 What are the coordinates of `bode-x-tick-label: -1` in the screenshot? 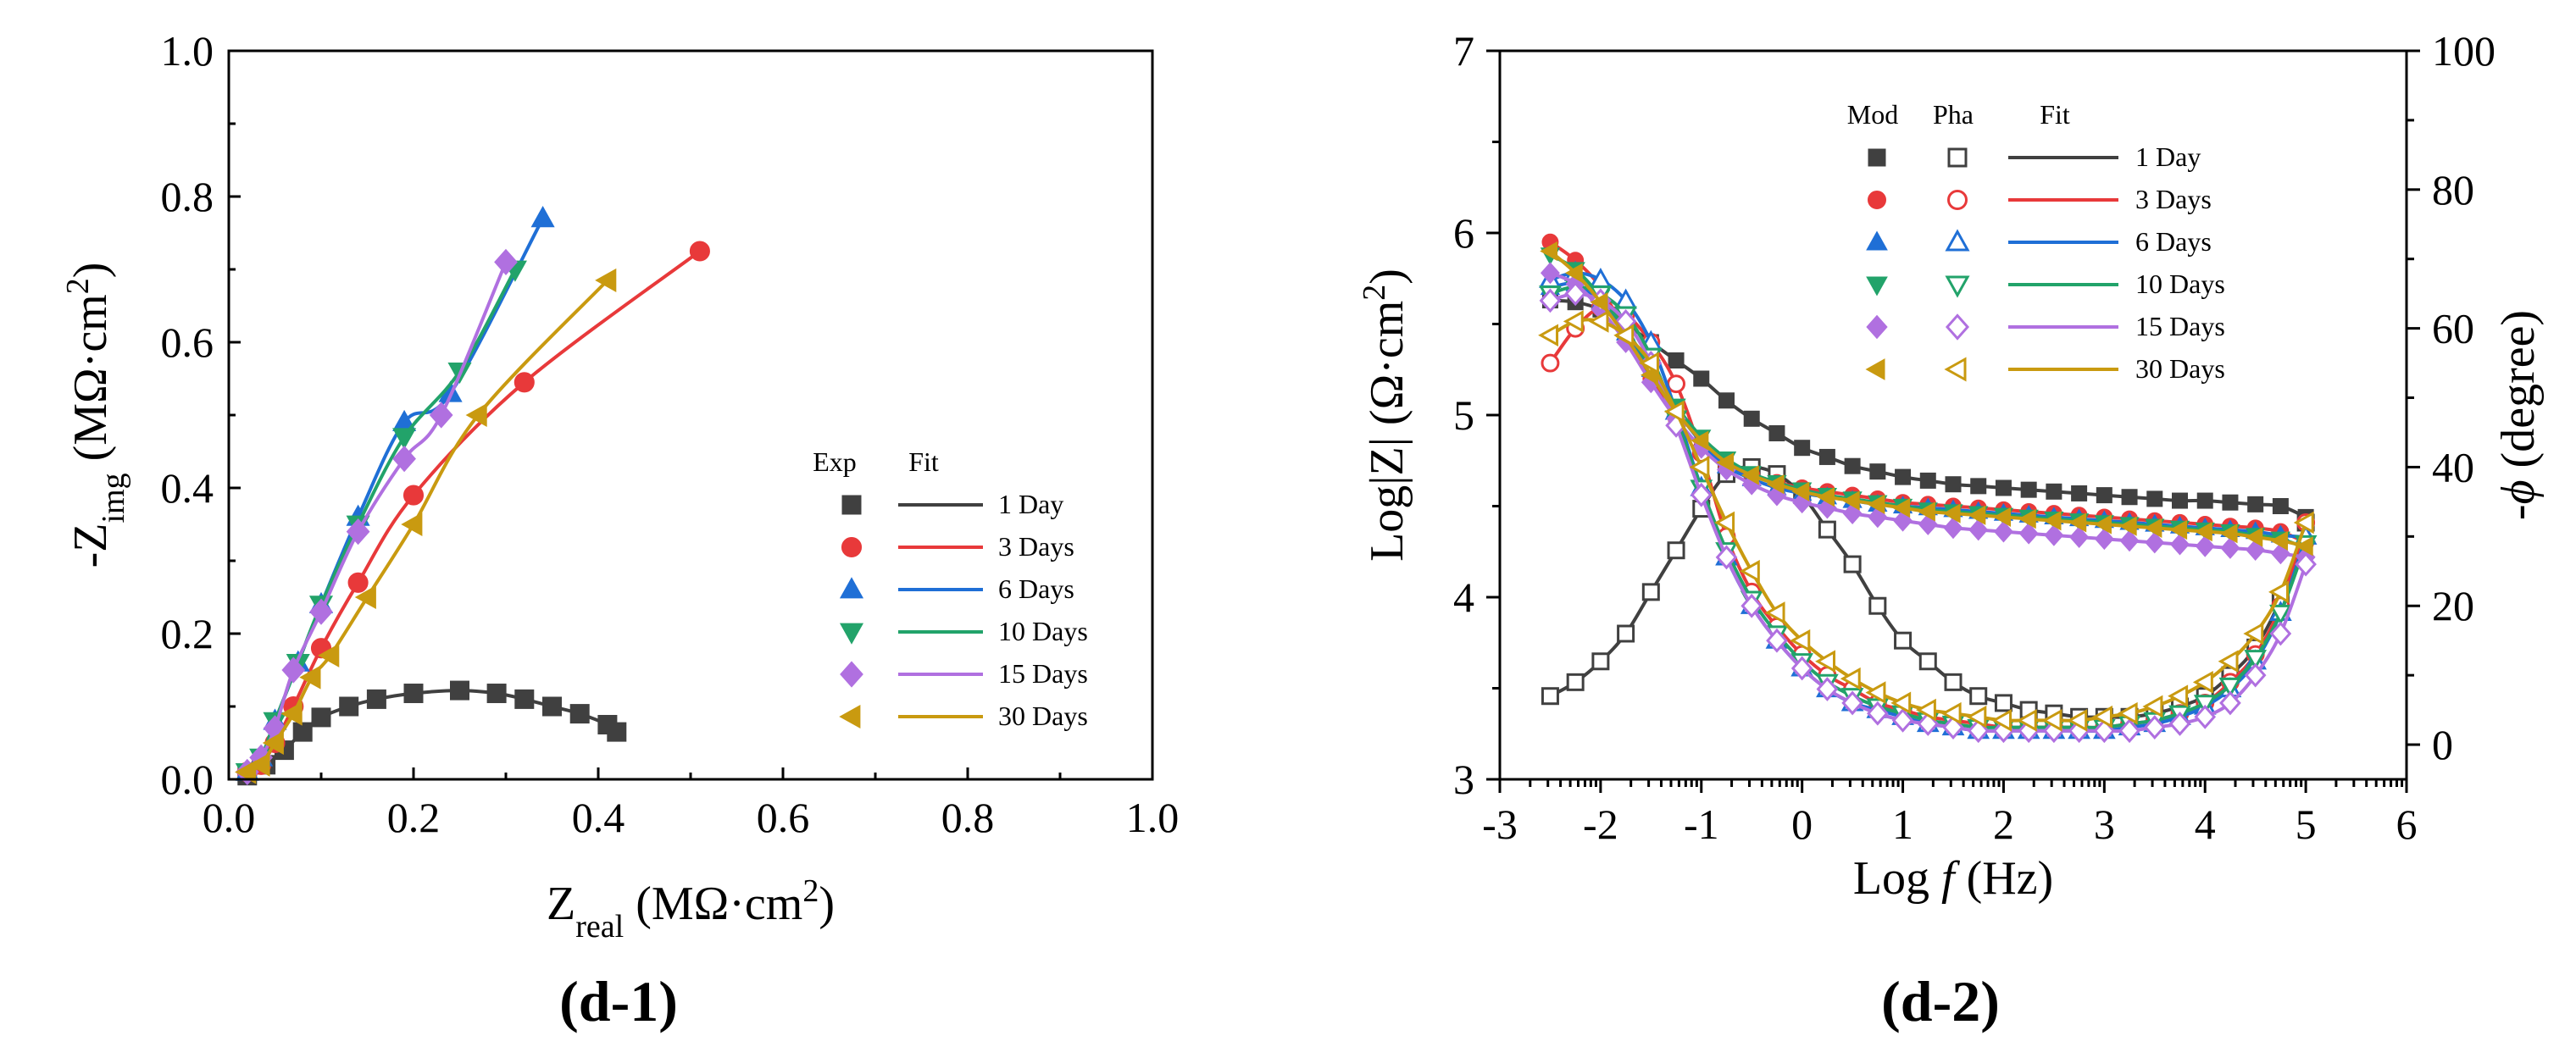 It's located at (1701, 824).